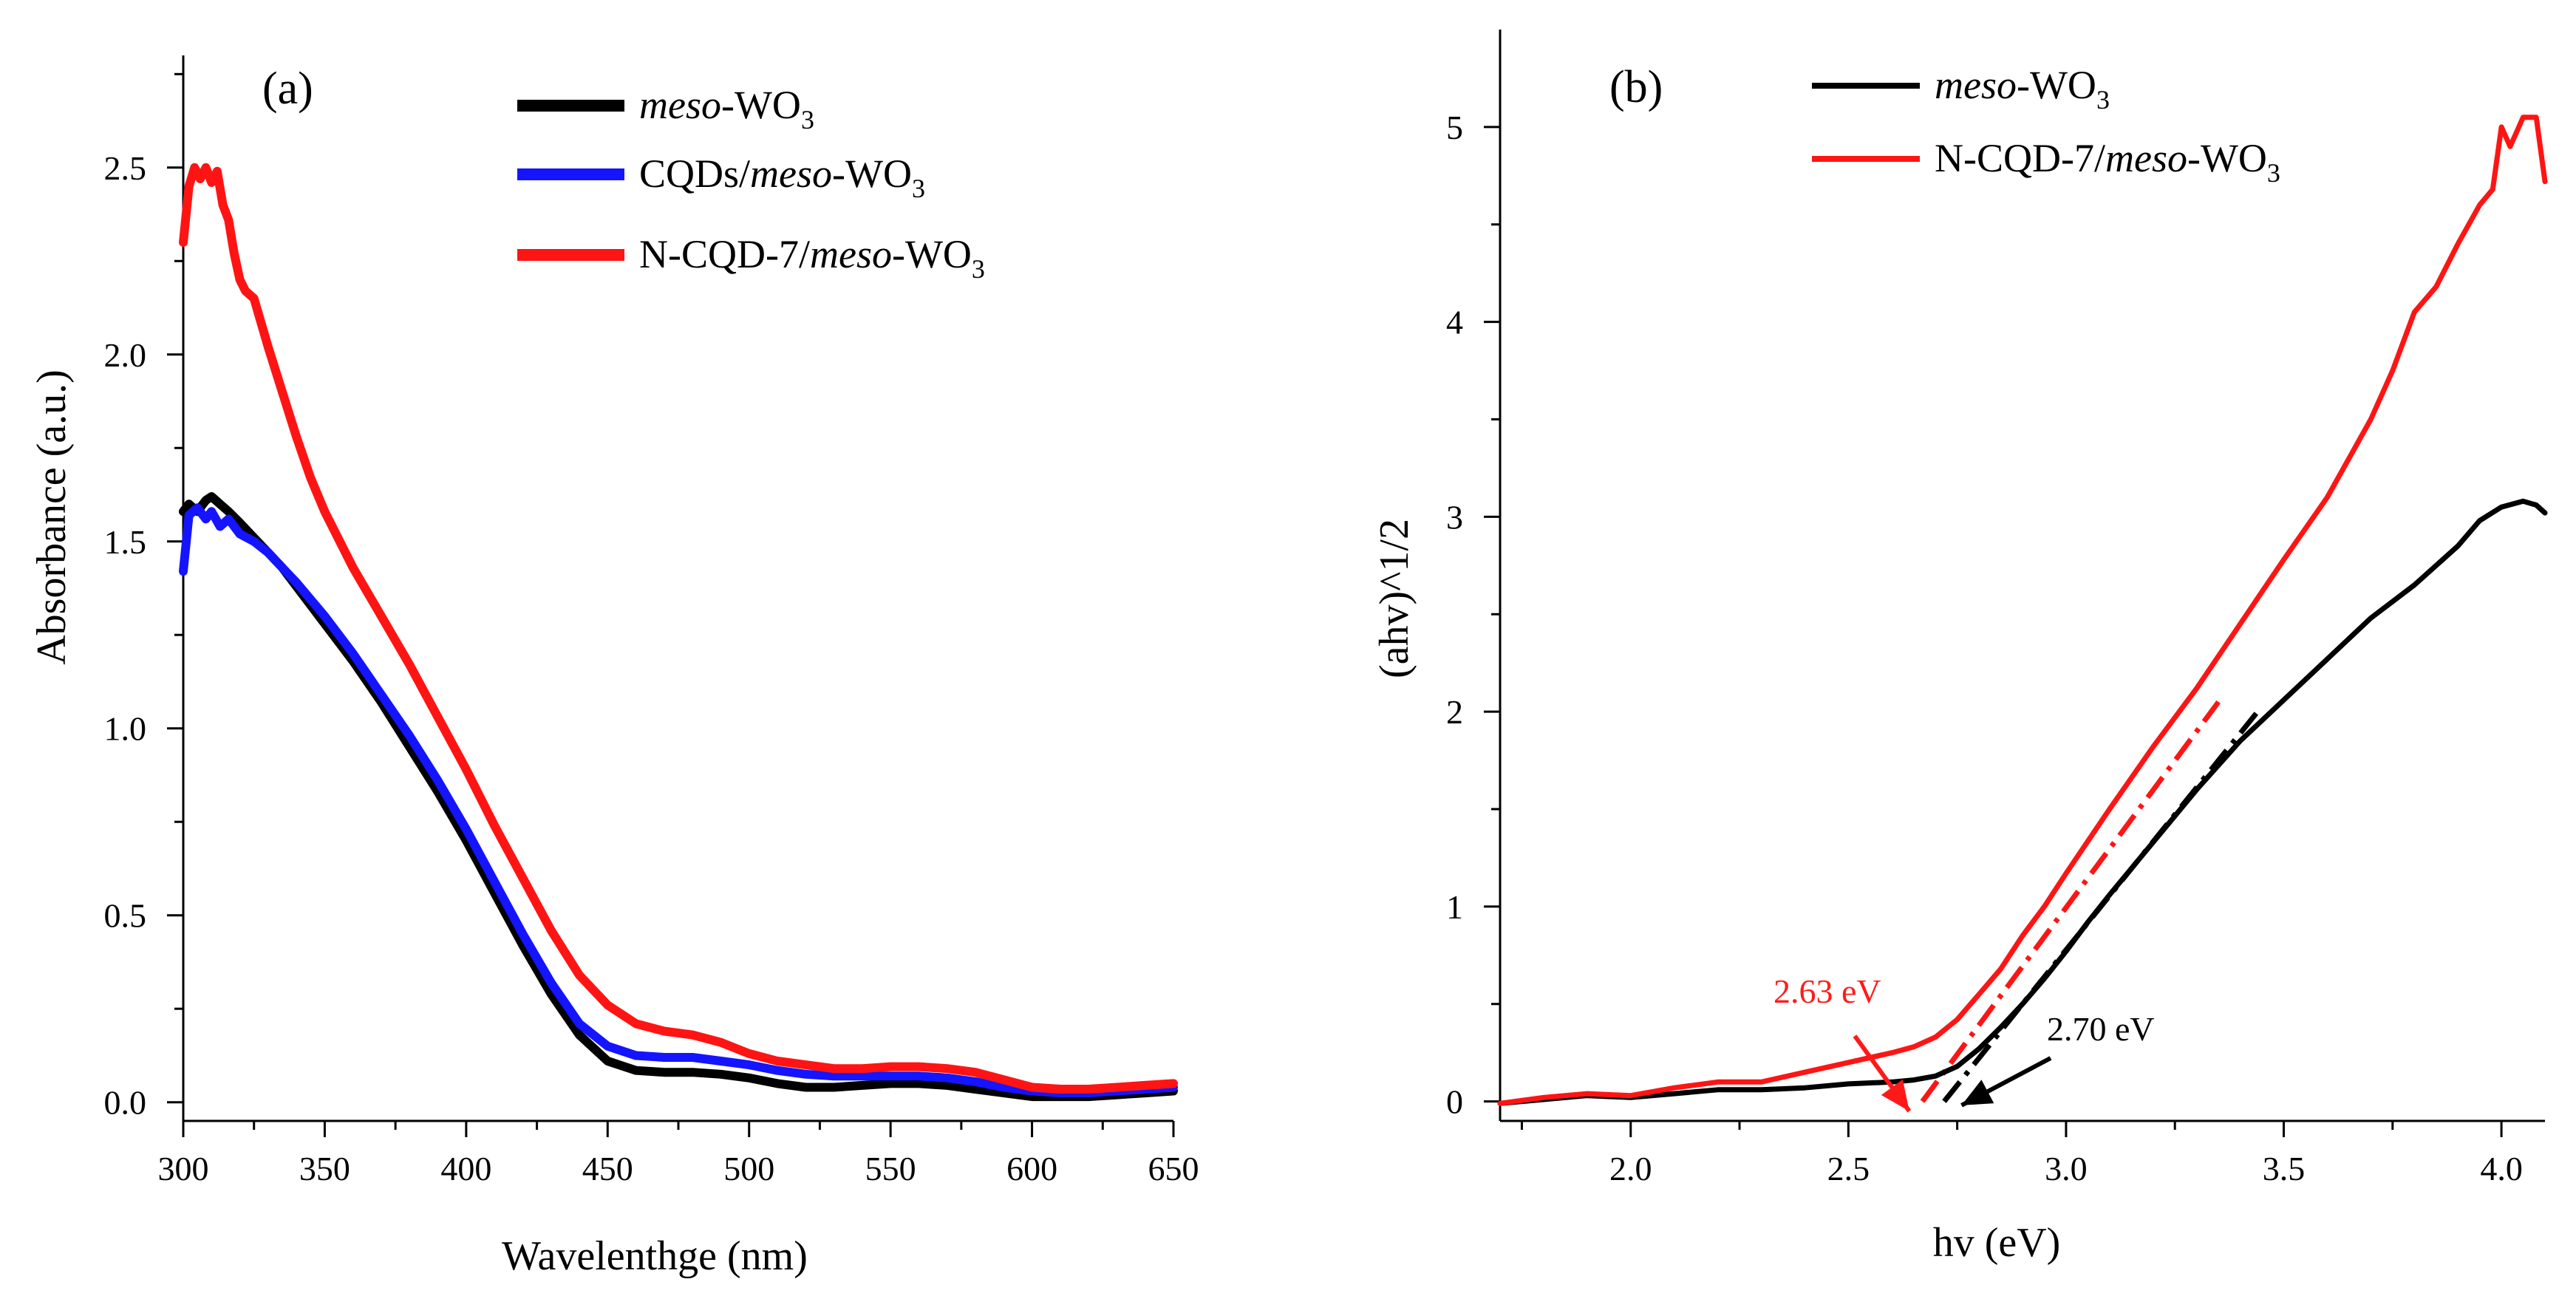 The height and width of the screenshot is (1299, 2576). I want to click on legend-label-n-cqd-7-meso-wo3: N-CQD-7/meso-WO3, so click(812, 258).